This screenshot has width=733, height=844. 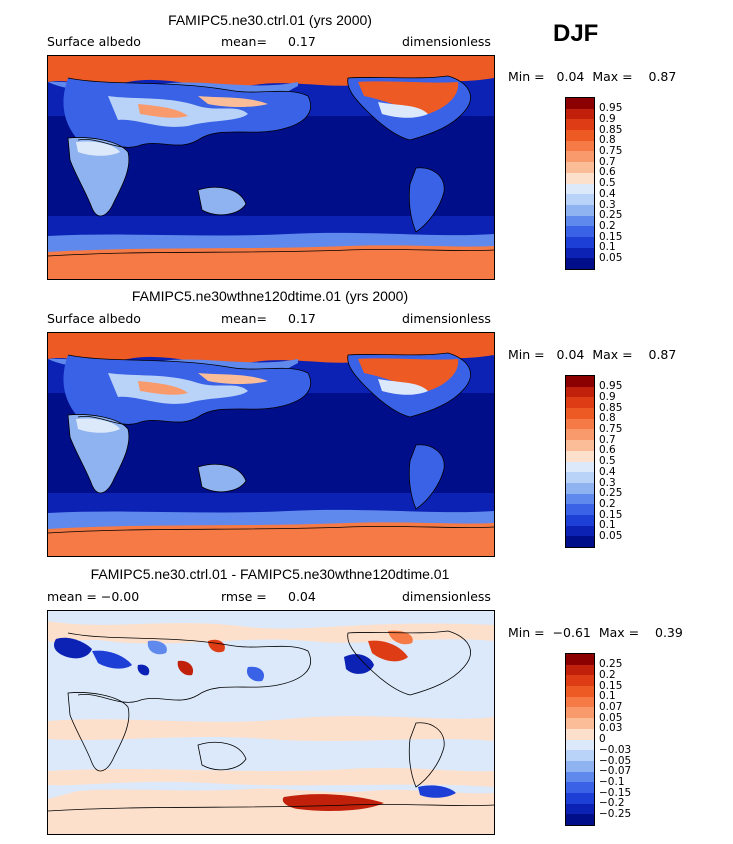 I want to click on colorbar-level-label: −0.25, so click(x=615, y=814).